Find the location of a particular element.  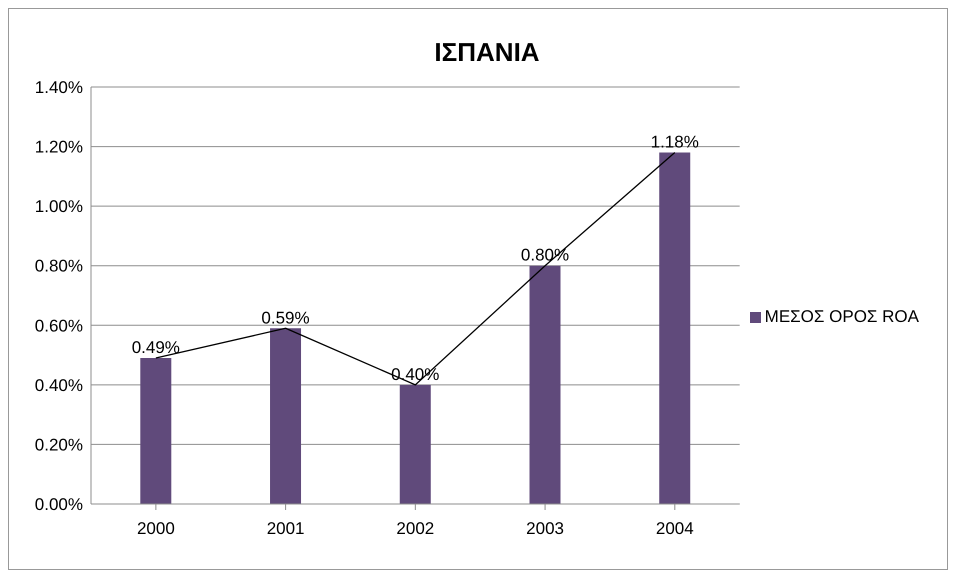

y-tick-label: 1.40% is located at coordinates (58, 88).